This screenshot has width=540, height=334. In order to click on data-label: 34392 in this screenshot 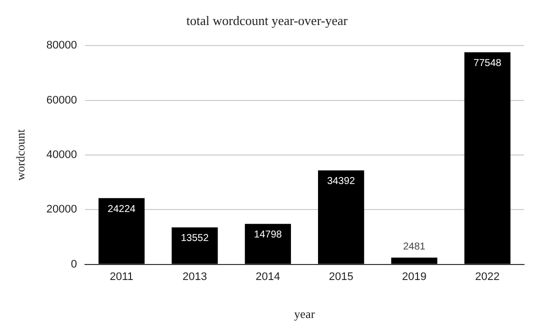, I will do `click(341, 182)`.